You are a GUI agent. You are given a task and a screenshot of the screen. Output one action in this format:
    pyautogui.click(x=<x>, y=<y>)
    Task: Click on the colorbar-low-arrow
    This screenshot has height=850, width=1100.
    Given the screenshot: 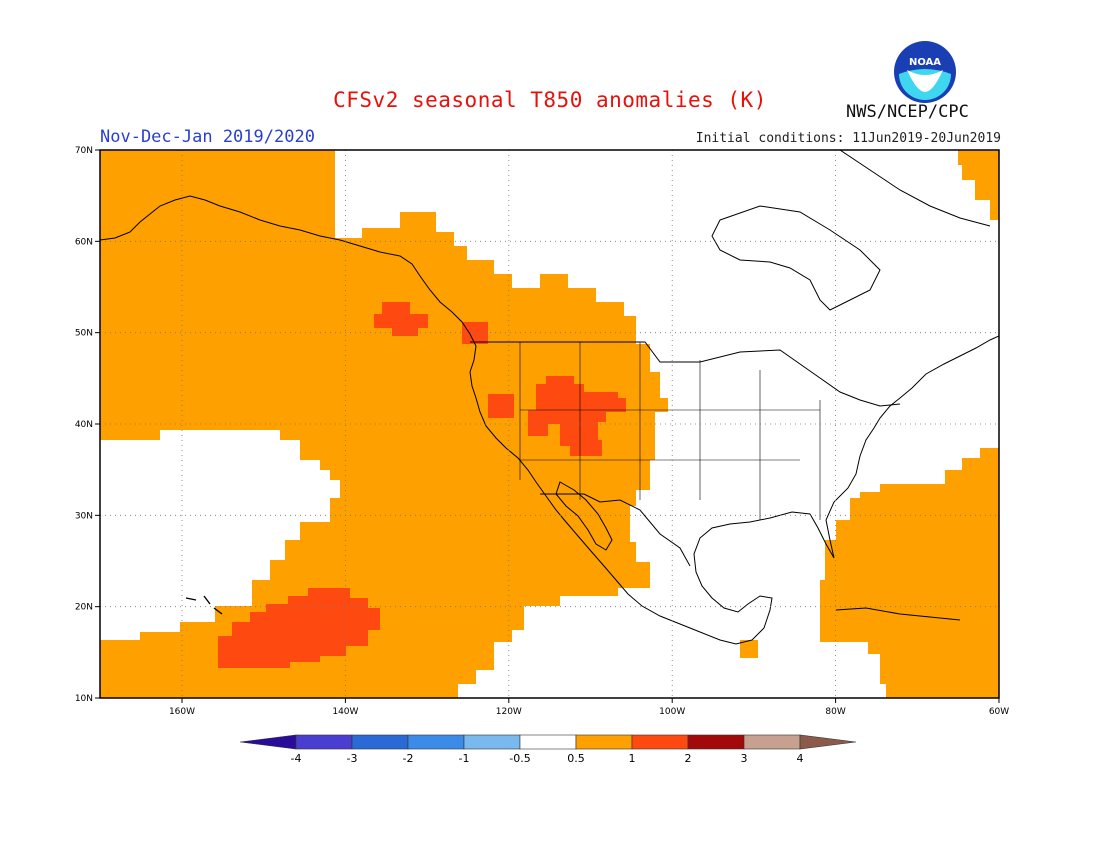 What is the action you would take?
    pyautogui.click(x=268, y=742)
    